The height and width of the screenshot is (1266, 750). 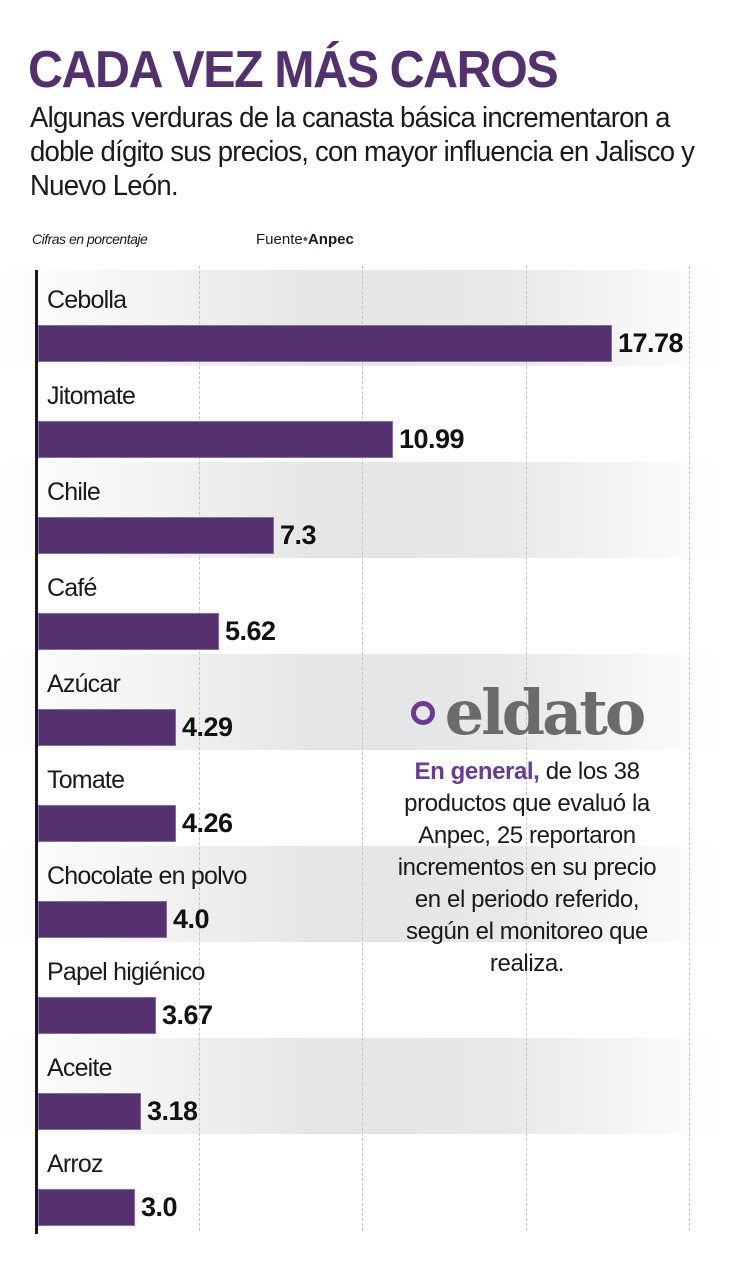 What do you see at coordinates (250, 631) in the screenshot?
I see `bar-value: 5.62` at bounding box center [250, 631].